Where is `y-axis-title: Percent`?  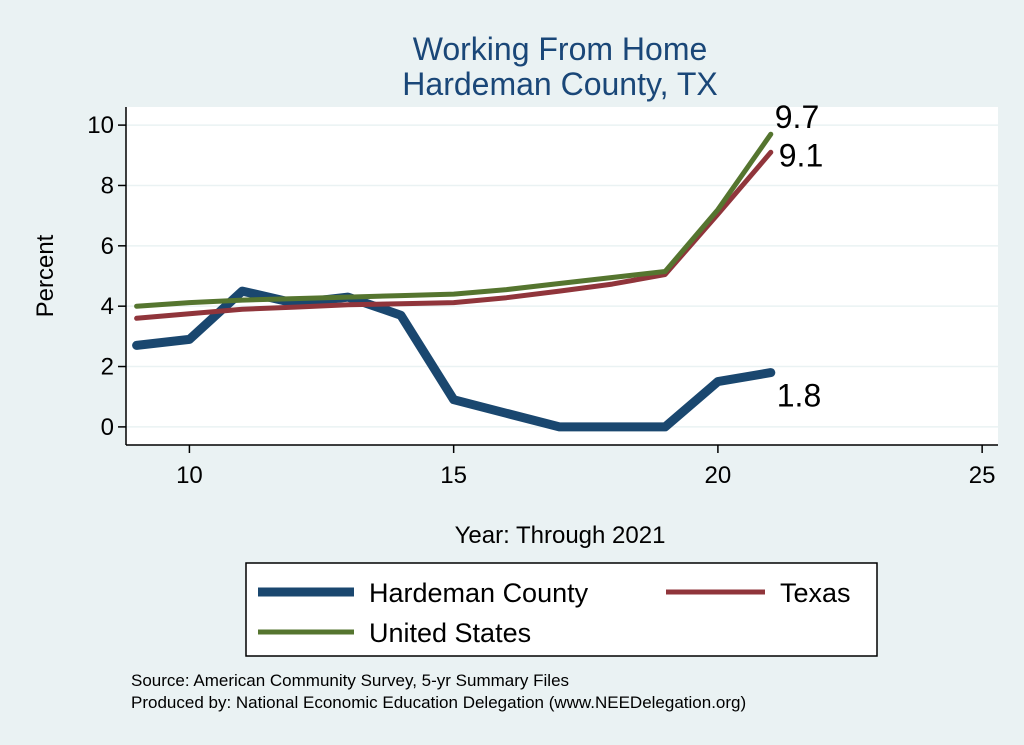
y-axis-title: Percent is located at coordinates (45, 275).